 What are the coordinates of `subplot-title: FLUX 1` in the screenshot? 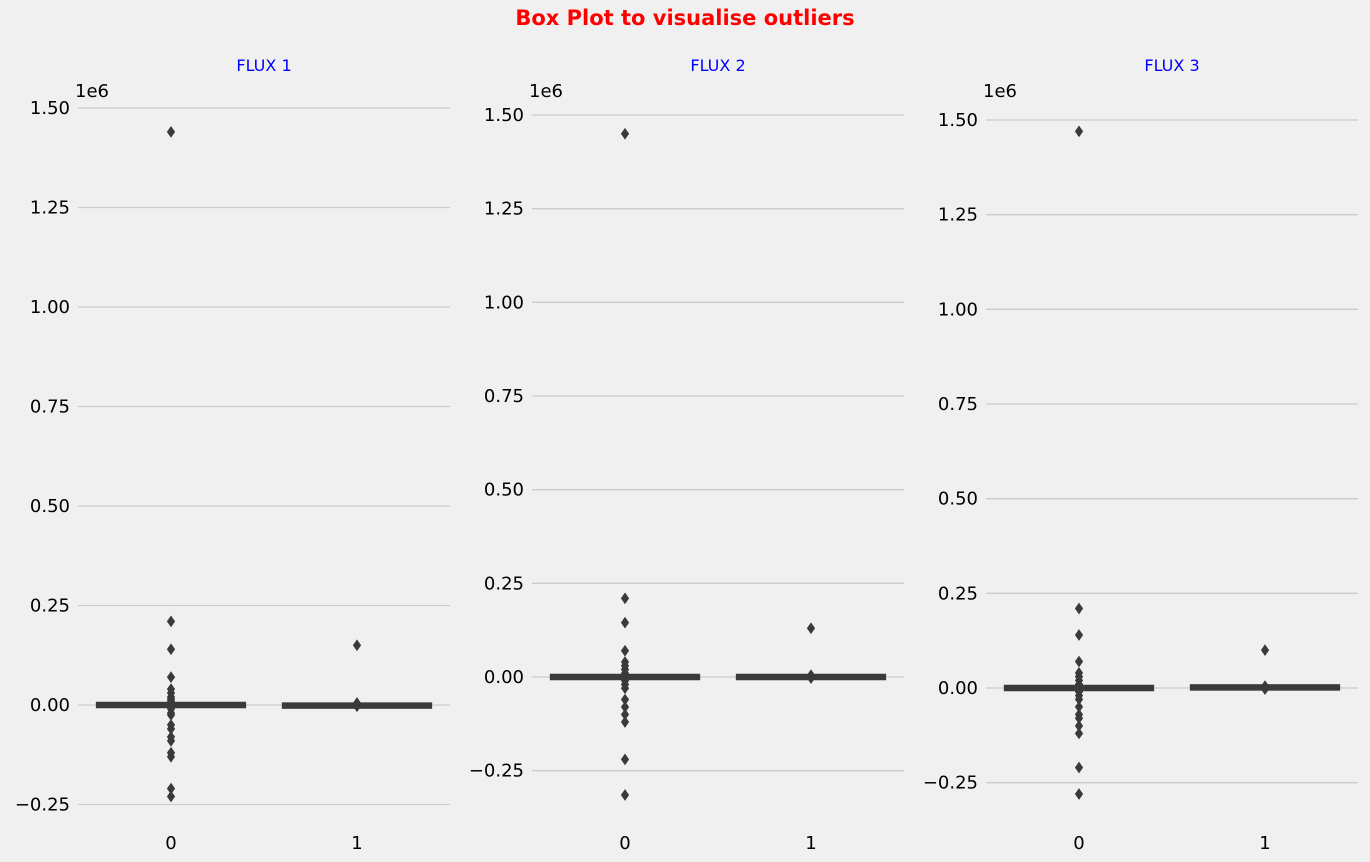 It's located at (263, 65).